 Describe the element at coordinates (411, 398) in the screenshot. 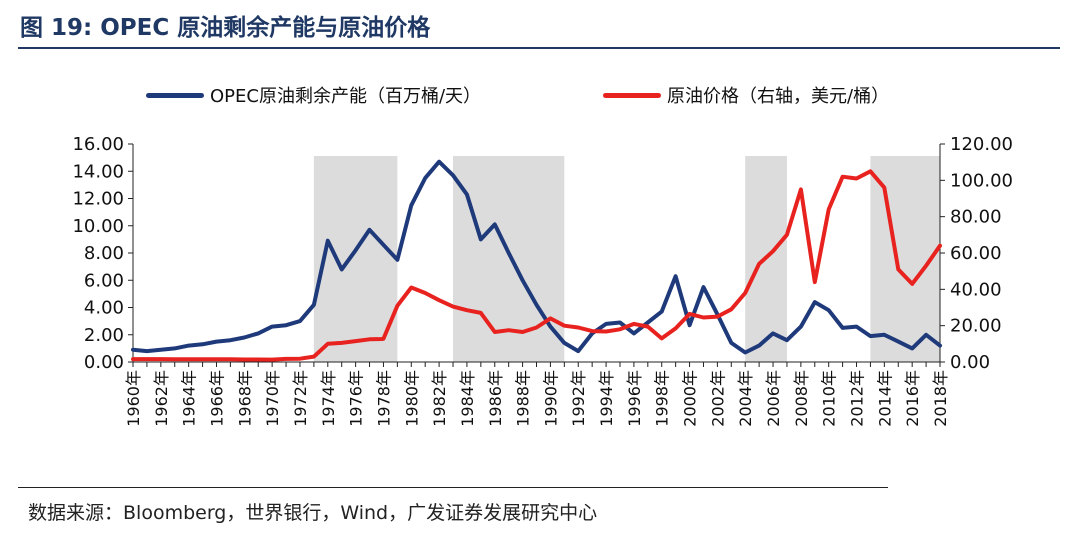

I see `x-tick-label: 1980年` at that location.